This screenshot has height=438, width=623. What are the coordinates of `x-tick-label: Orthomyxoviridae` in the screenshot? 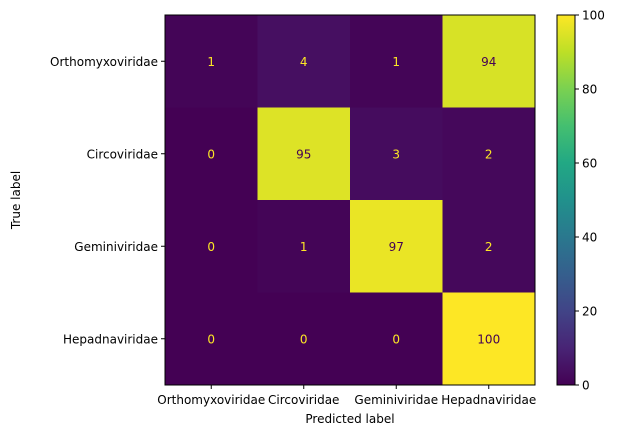 It's located at (211, 400).